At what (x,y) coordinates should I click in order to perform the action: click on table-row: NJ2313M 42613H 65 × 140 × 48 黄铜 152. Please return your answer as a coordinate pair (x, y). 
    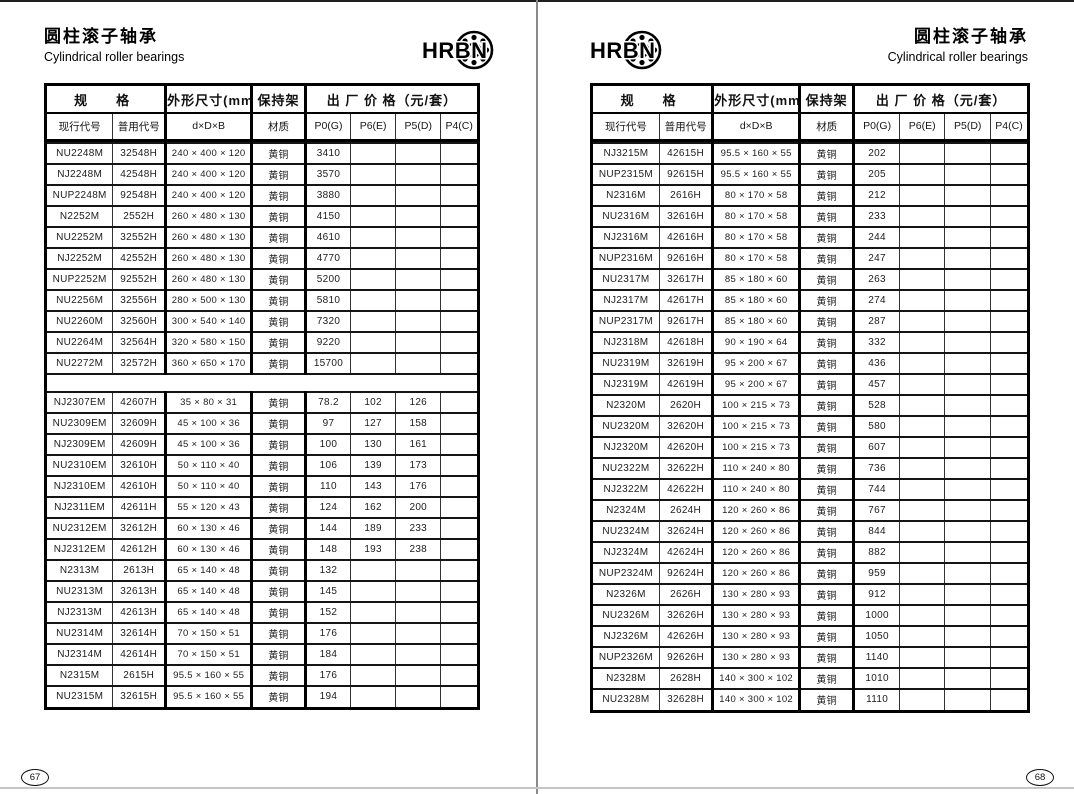
    Looking at the image, I should click on (262, 611).